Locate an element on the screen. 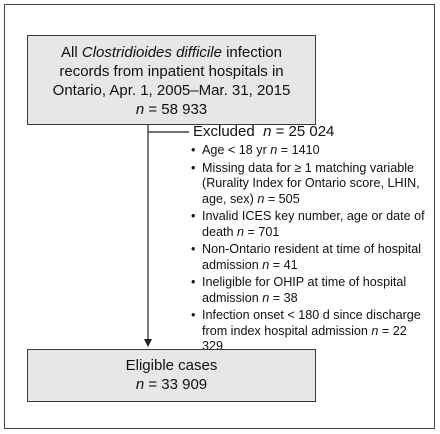 This screenshot has width=440, height=434. source-records-line-2: records from inpatient hospitals in is located at coordinates (171, 71).